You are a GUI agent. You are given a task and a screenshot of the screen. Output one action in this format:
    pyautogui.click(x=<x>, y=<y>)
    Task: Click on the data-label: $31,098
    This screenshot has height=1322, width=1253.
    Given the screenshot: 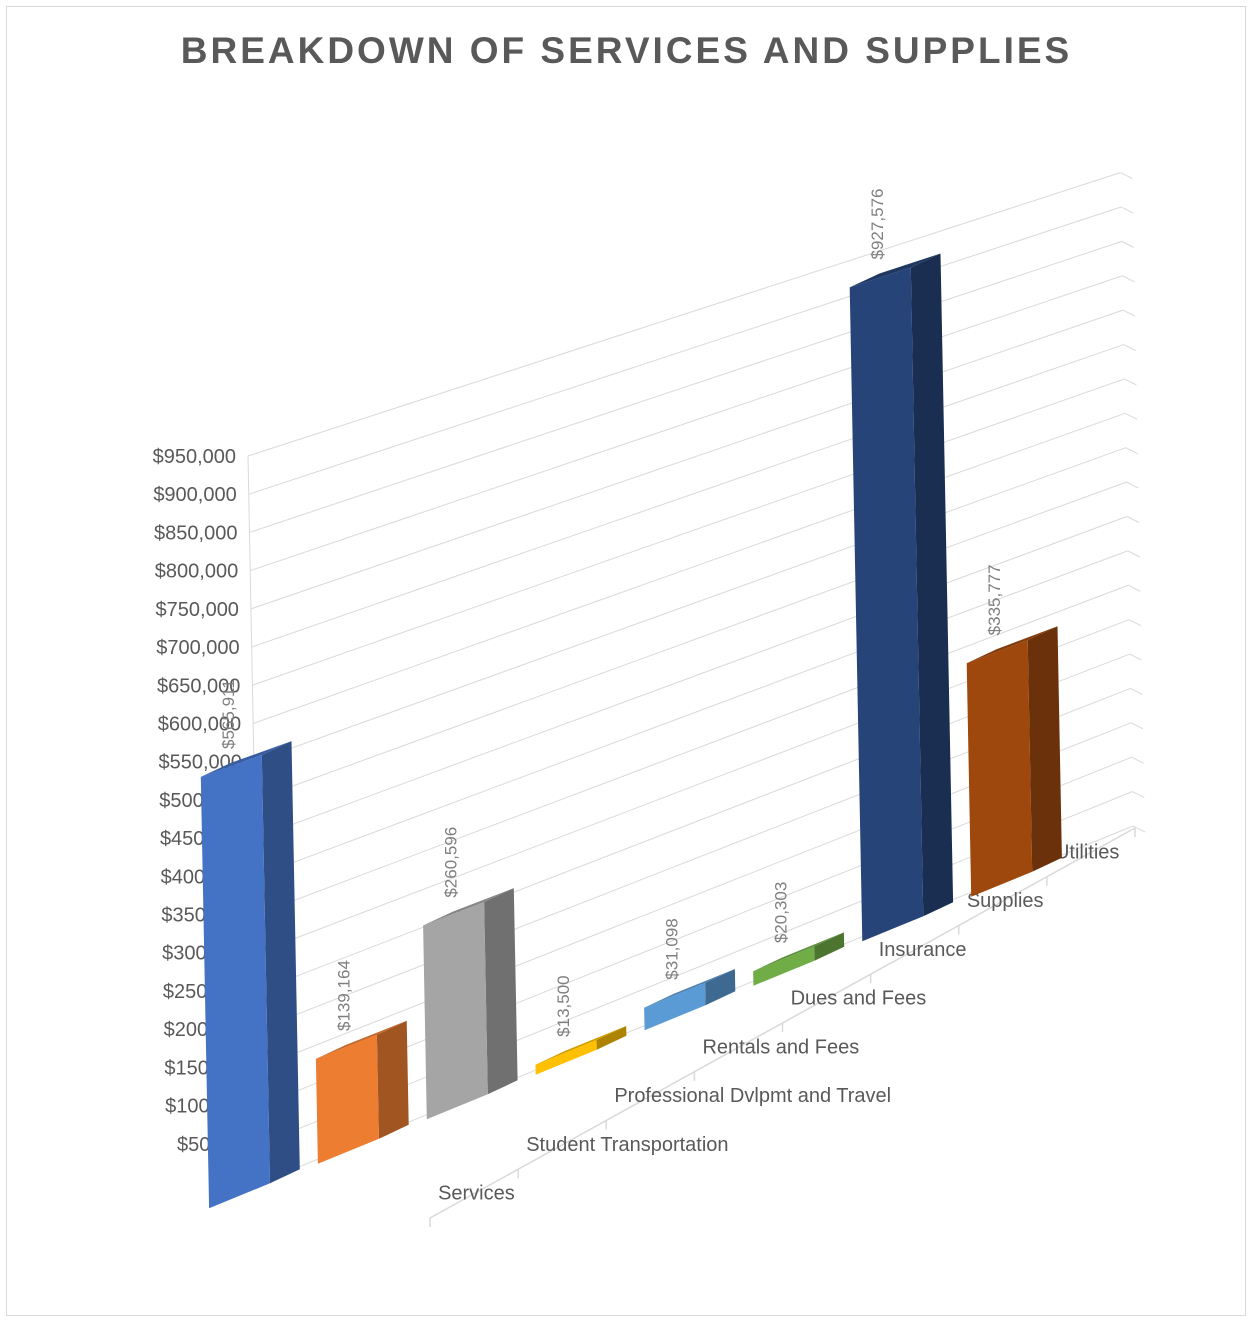 What is the action you would take?
    pyautogui.click(x=672, y=948)
    